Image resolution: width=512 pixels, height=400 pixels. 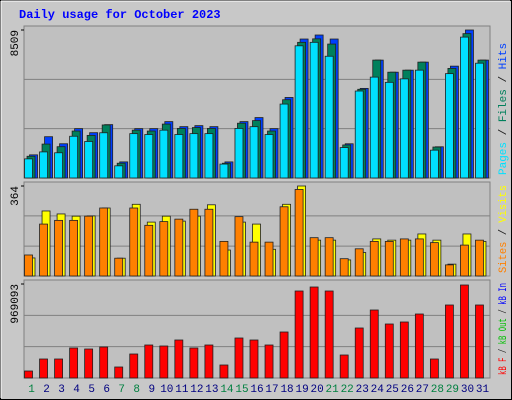 I want to click on legend-entry: kB In, so click(x=504, y=294).